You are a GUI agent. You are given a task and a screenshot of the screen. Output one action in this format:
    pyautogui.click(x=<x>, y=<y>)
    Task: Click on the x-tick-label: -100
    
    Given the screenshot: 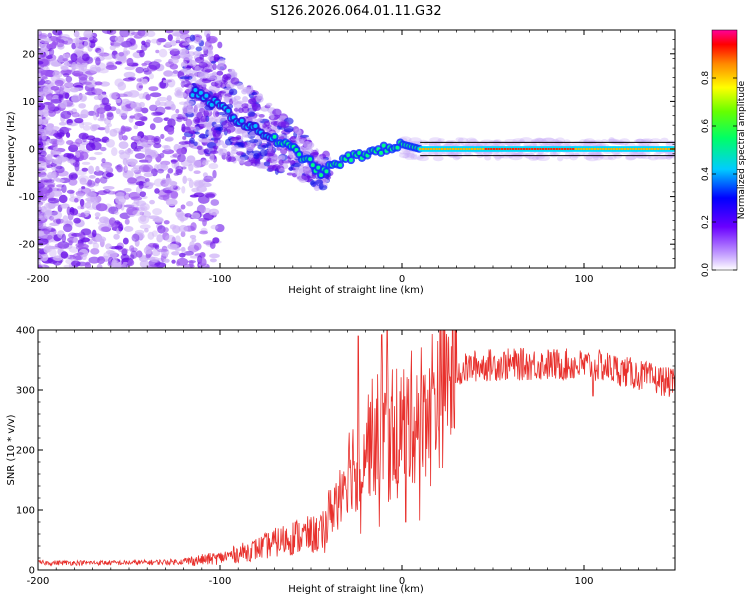 What is the action you would take?
    pyautogui.click(x=220, y=581)
    